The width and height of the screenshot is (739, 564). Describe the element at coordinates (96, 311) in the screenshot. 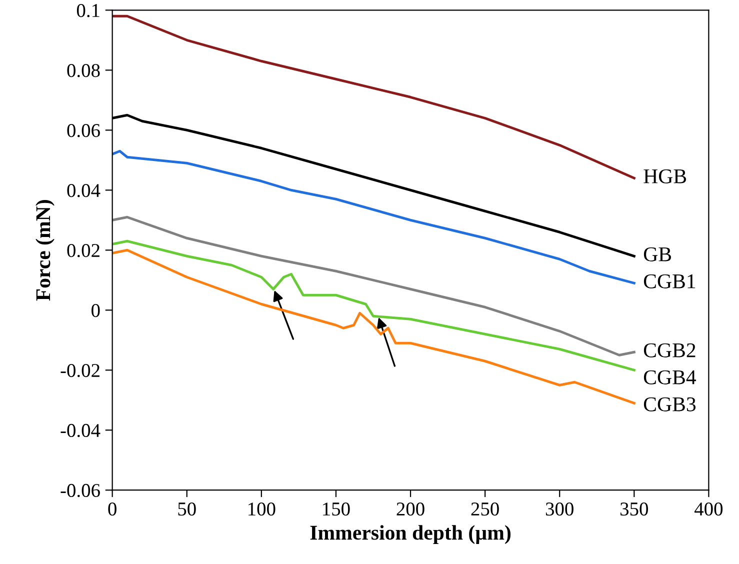

I see `y-tick-label: 0` at that location.